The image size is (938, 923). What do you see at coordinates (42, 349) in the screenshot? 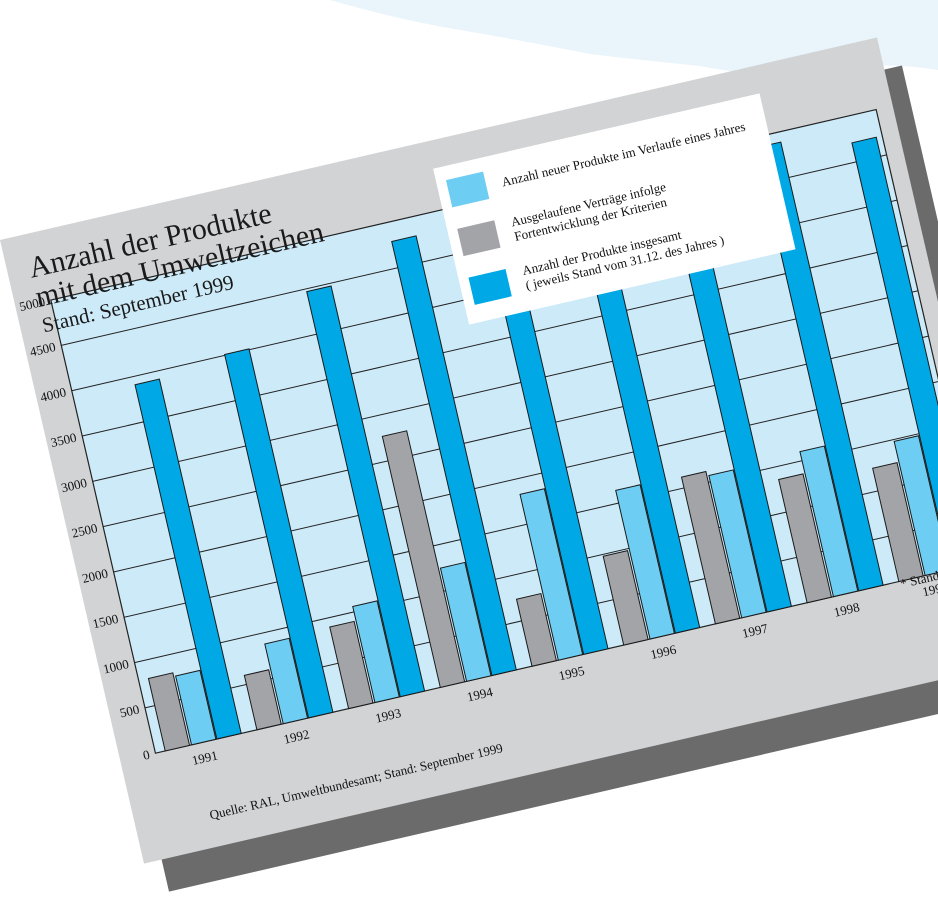
I see `y-tick-label: 4500` at bounding box center [42, 349].